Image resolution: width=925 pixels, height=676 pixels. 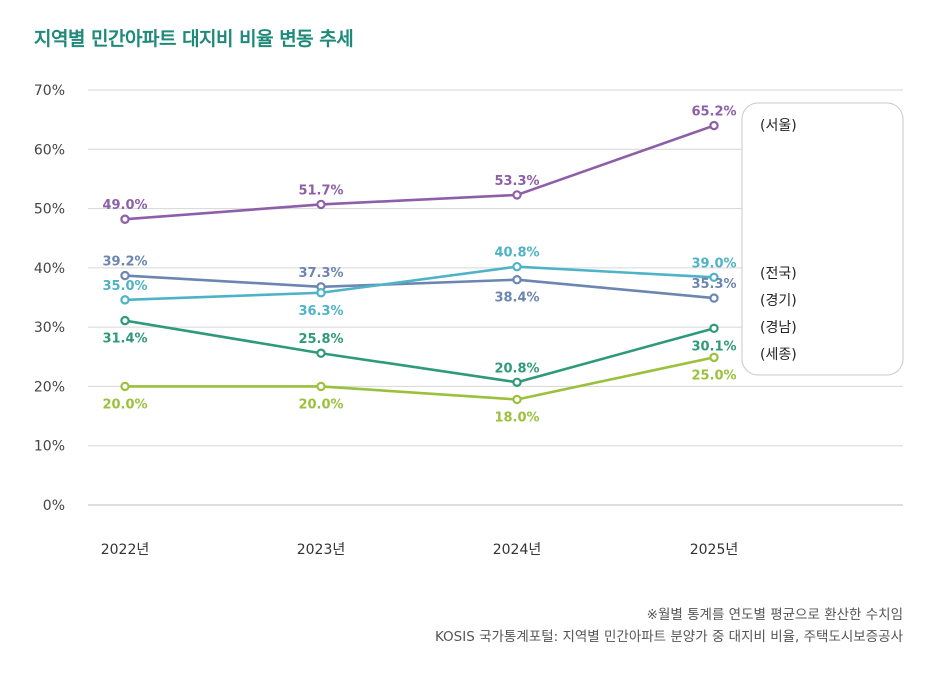 I want to click on data-label: 38.4%, so click(x=516, y=298).